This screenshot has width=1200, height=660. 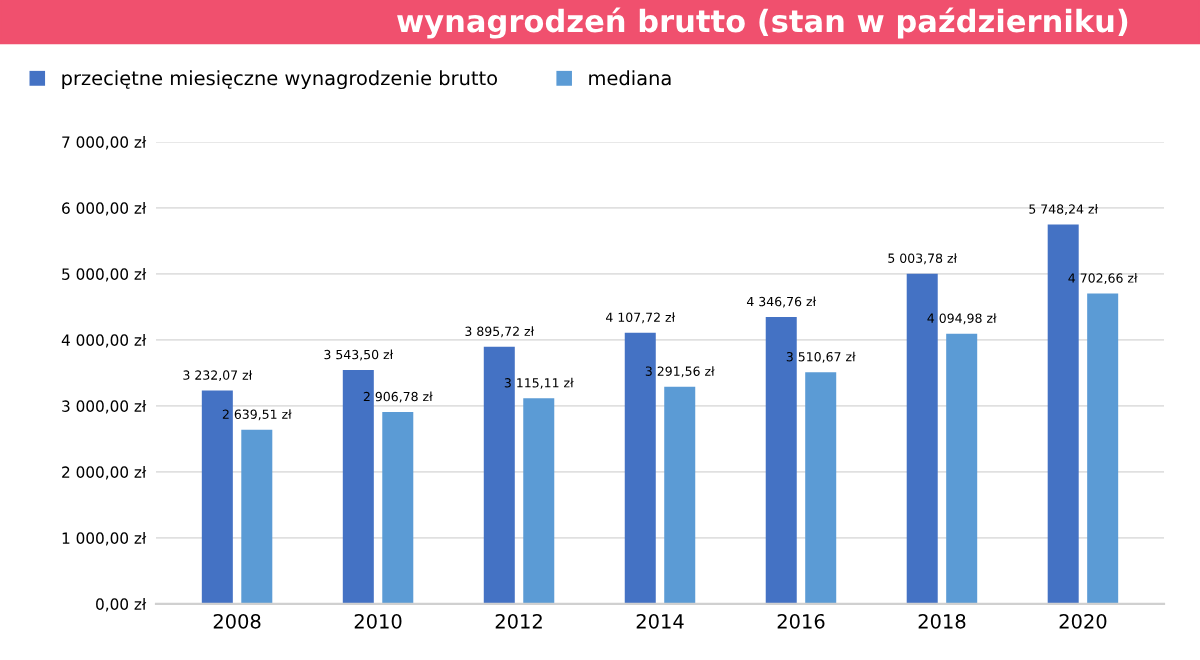 What do you see at coordinates (660, 621) in the screenshot?
I see `x-tick-label: 2014` at bounding box center [660, 621].